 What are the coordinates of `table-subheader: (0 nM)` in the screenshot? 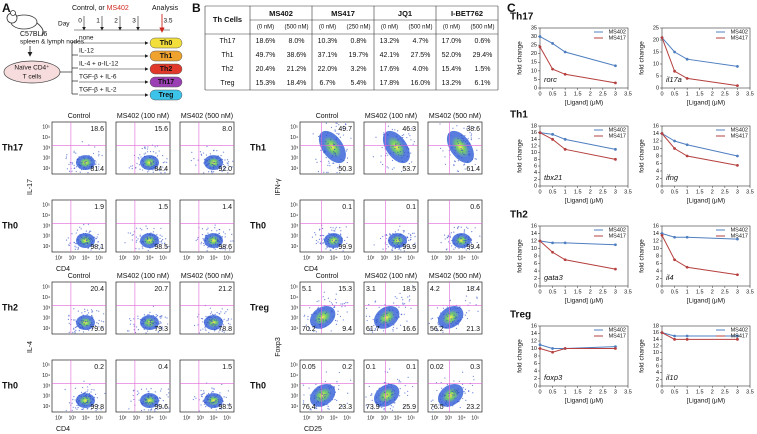 It's located at (327, 28).